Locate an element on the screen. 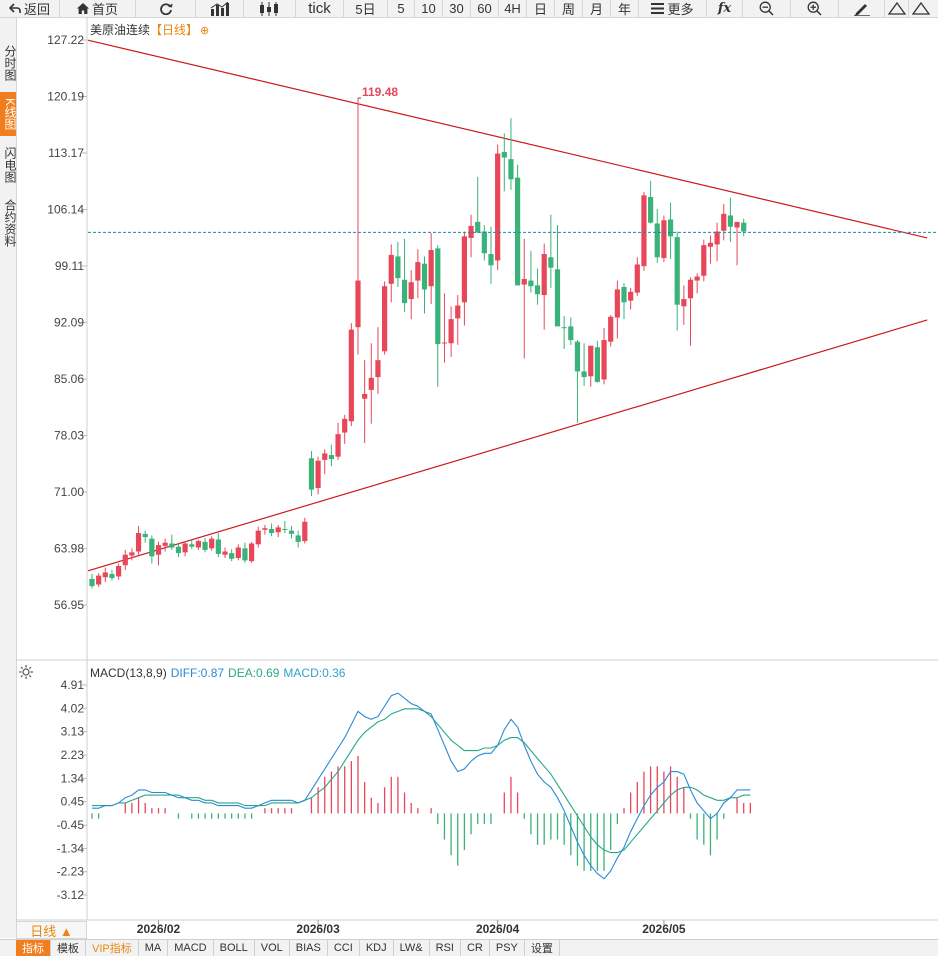 This screenshot has width=938, height=956. draw-line-button is located at coordinates (862, 8).